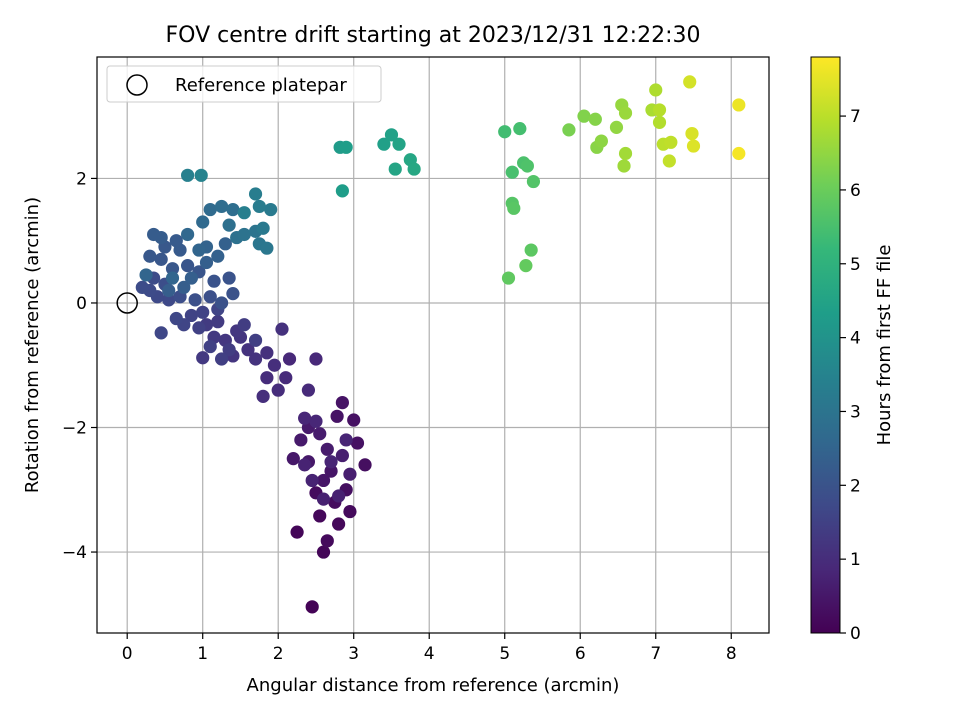  Describe the element at coordinates (855, 265) in the screenshot. I see `colorbar-tick-label: 5` at that location.